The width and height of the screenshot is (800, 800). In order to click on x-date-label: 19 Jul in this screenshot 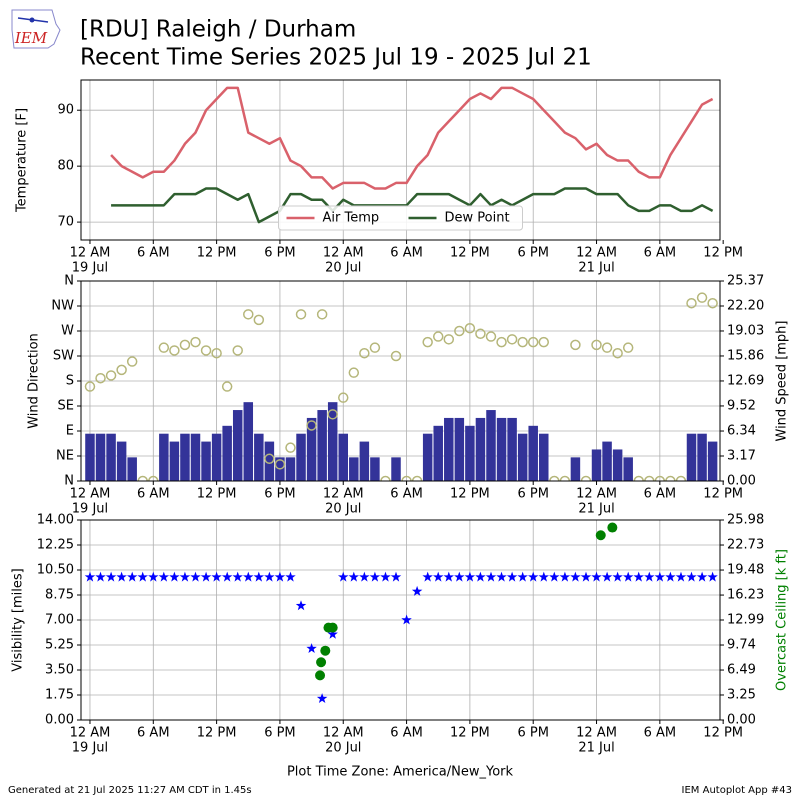, I will do `click(90, 748)`.